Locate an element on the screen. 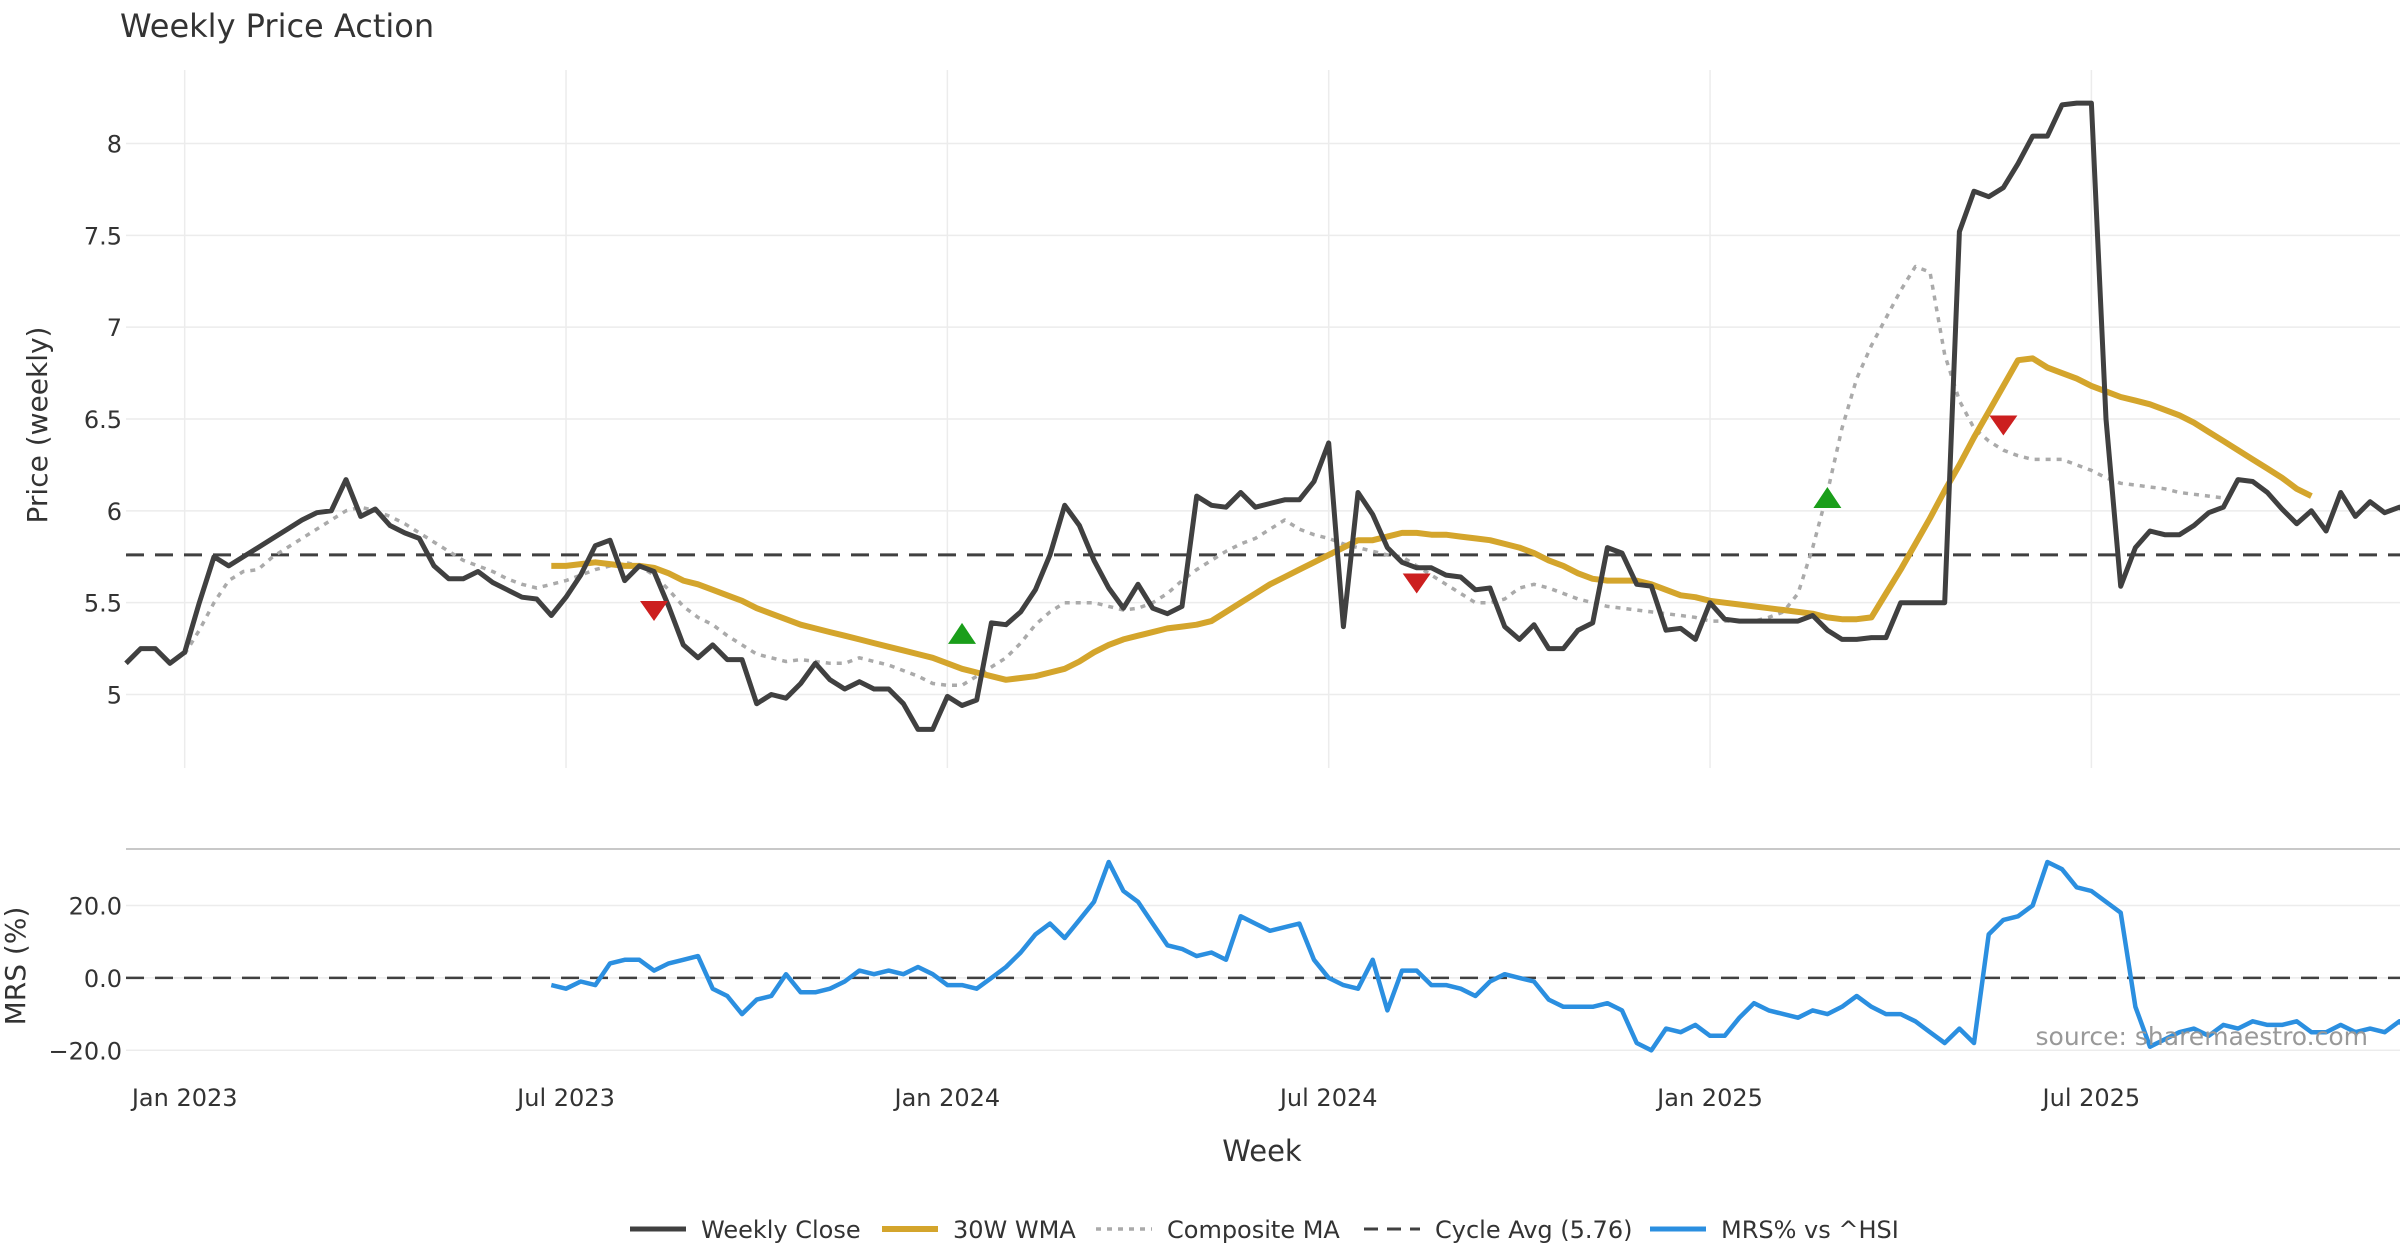 The height and width of the screenshot is (1260, 2400). price-y-tick-label: 7.5 is located at coordinates (103, 236).